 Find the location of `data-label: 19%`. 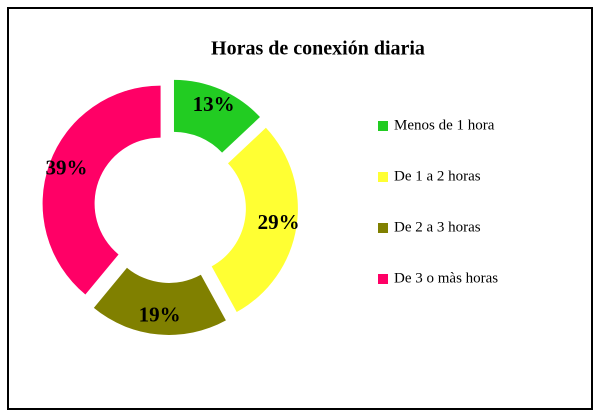

data-label: 19% is located at coordinates (160, 314).